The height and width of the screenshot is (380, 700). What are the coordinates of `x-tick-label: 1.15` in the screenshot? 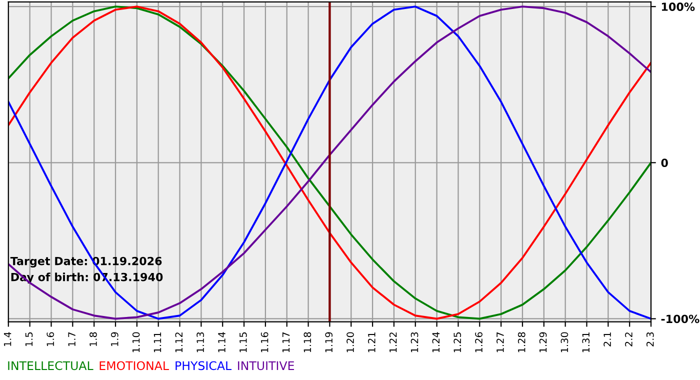 It's located at (243, 342).